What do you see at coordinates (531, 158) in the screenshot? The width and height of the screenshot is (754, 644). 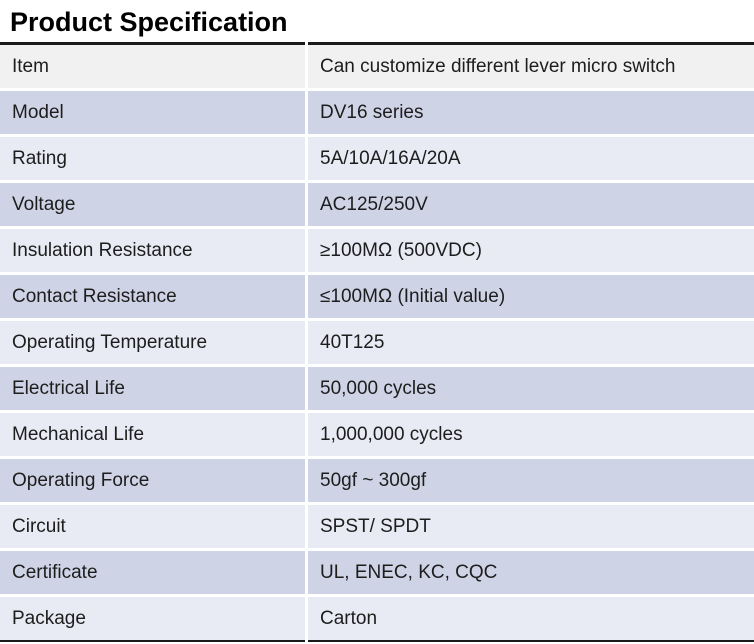 I see `spec-value: 5A/10A/16A/20A` at bounding box center [531, 158].